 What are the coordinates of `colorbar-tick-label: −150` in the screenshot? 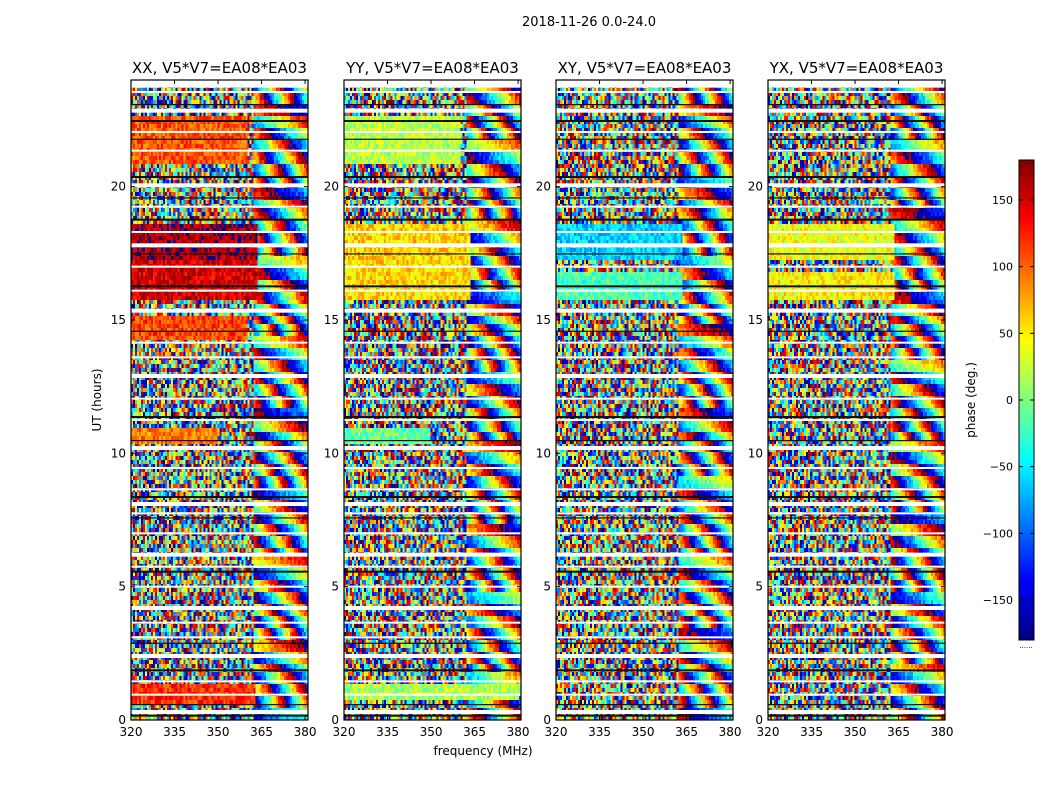 It's located at (998, 600).